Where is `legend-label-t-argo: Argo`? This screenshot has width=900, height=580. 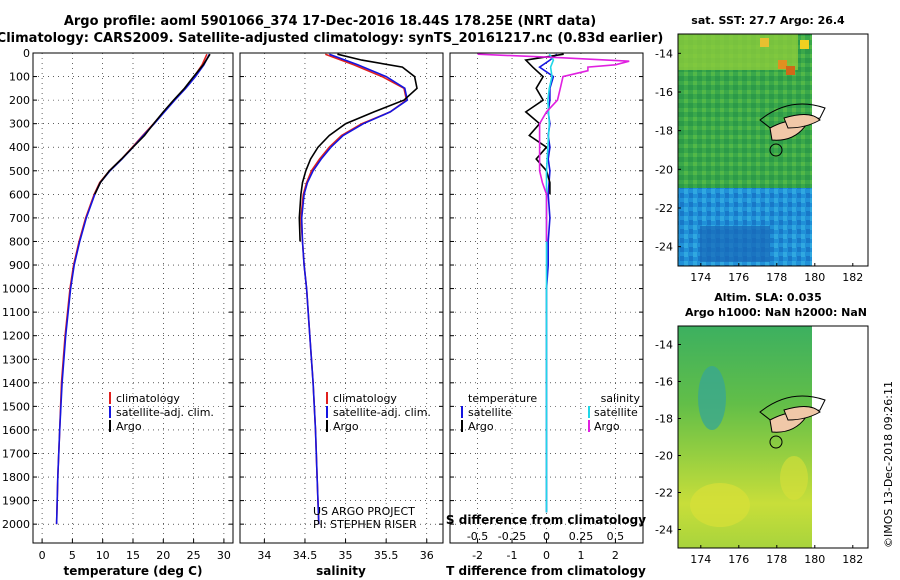
legend-label-t-argo: Argo is located at coordinates (481, 426).